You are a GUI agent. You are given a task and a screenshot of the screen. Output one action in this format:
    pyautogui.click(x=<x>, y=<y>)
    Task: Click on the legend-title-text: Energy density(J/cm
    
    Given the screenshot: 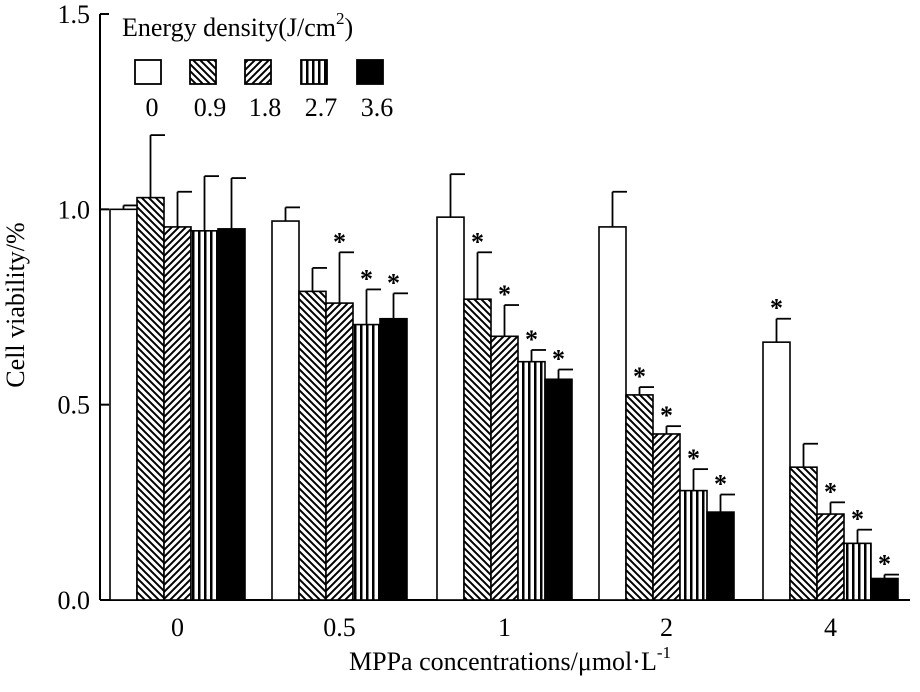 What is the action you would take?
    pyautogui.click(x=229, y=27)
    